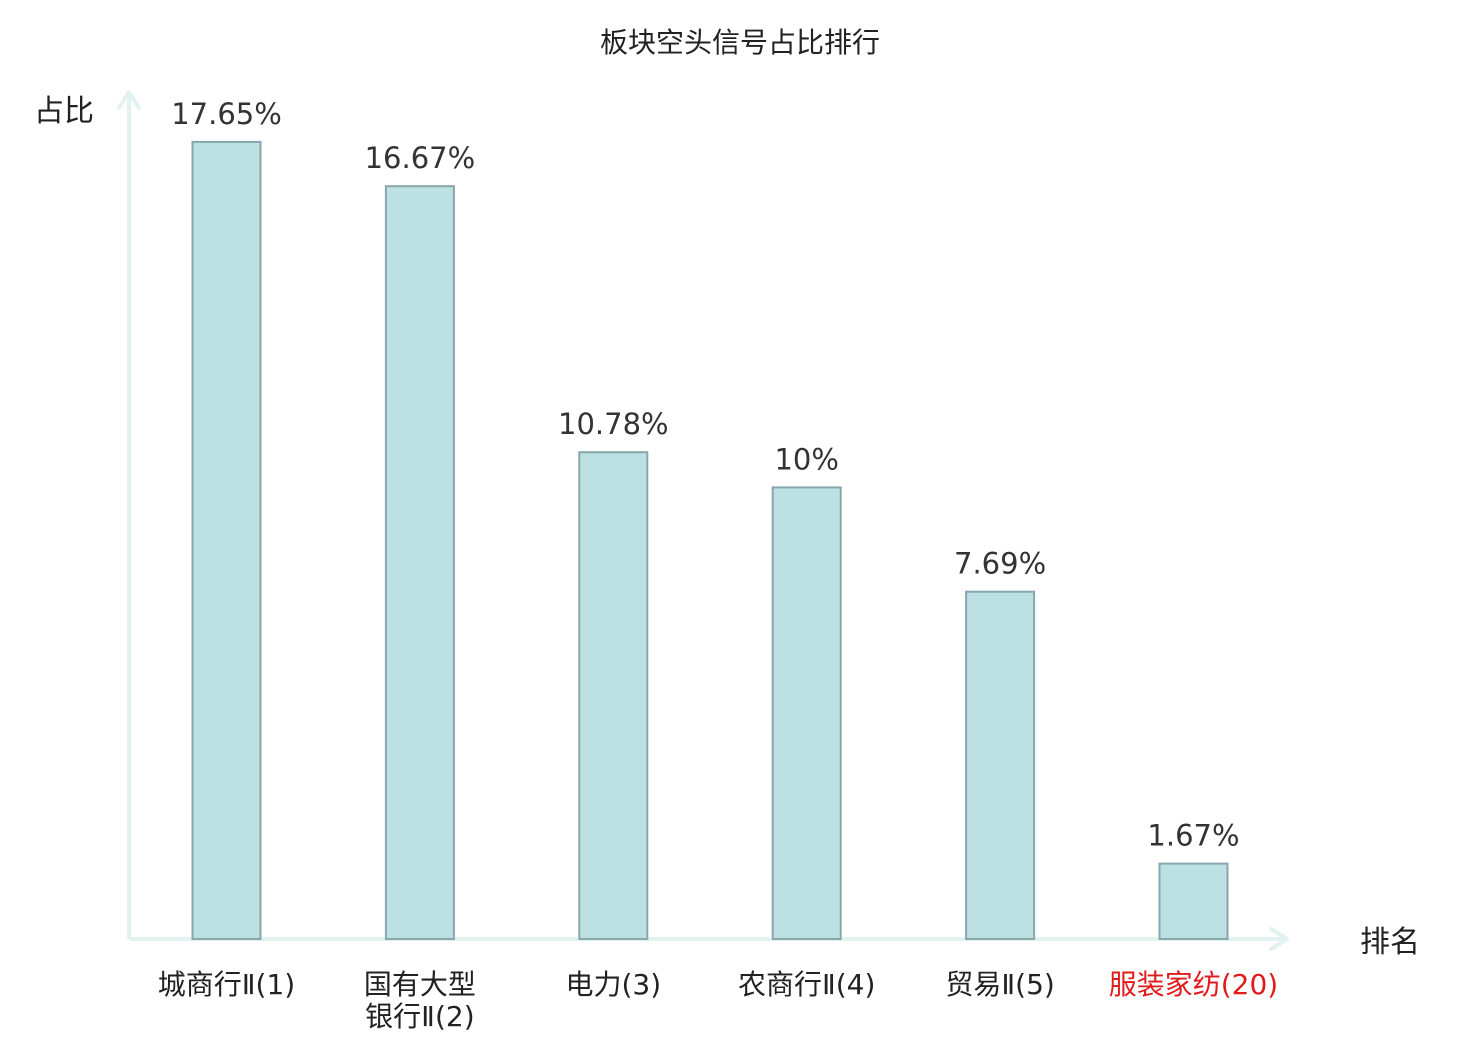 The width and height of the screenshot is (1480, 1044). What do you see at coordinates (1193, 984) in the screenshot?
I see `category-label-highlight: 服装家纺(20)` at bounding box center [1193, 984].